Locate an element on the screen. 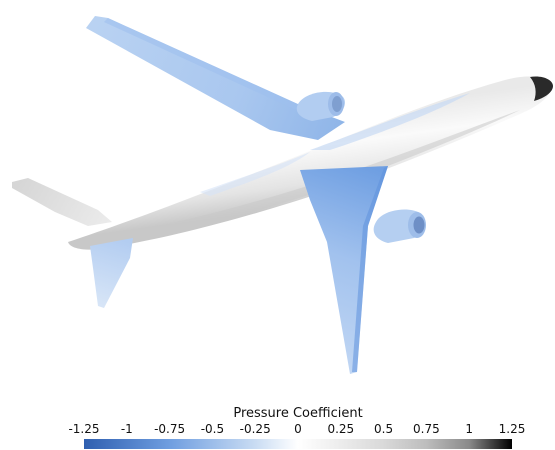 The height and width of the screenshot is (450, 555). lower-tail-plane is located at coordinates (111, 273).